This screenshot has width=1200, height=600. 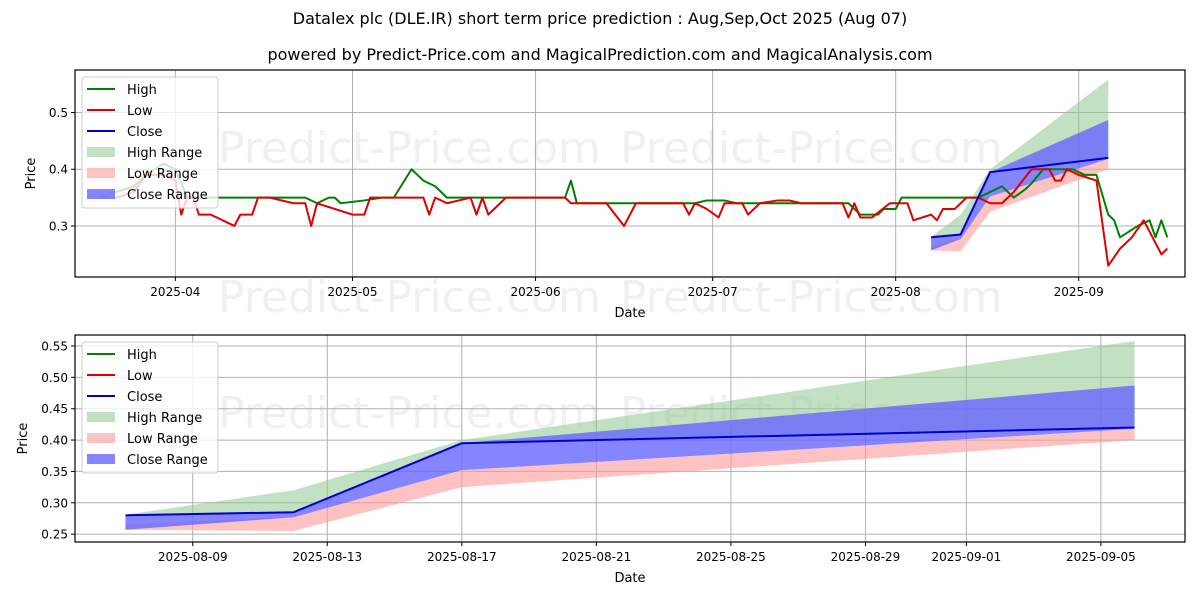 What do you see at coordinates (327, 557) in the screenshot?
I see `svg-text: 2025-08-13` at bounding box center [327, 557].